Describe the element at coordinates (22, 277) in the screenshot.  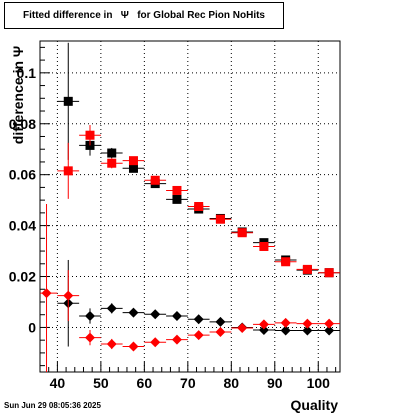
I see `y-tick-label: 0.02` at that location.